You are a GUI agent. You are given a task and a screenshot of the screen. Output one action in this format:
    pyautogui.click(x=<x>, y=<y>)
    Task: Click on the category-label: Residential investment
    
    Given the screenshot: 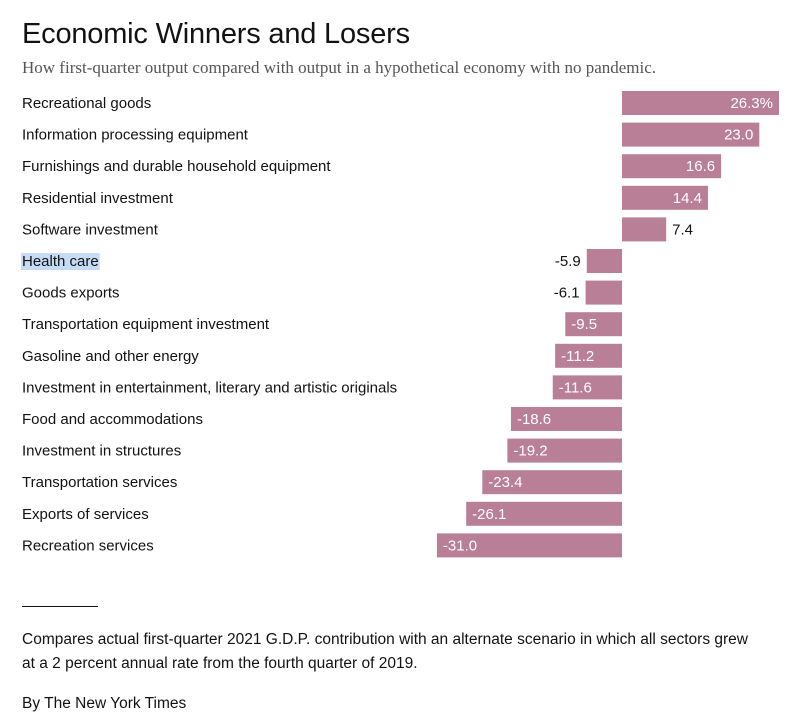 What is the action you would take?
    pyautogui.click(x=98, y=198)
    